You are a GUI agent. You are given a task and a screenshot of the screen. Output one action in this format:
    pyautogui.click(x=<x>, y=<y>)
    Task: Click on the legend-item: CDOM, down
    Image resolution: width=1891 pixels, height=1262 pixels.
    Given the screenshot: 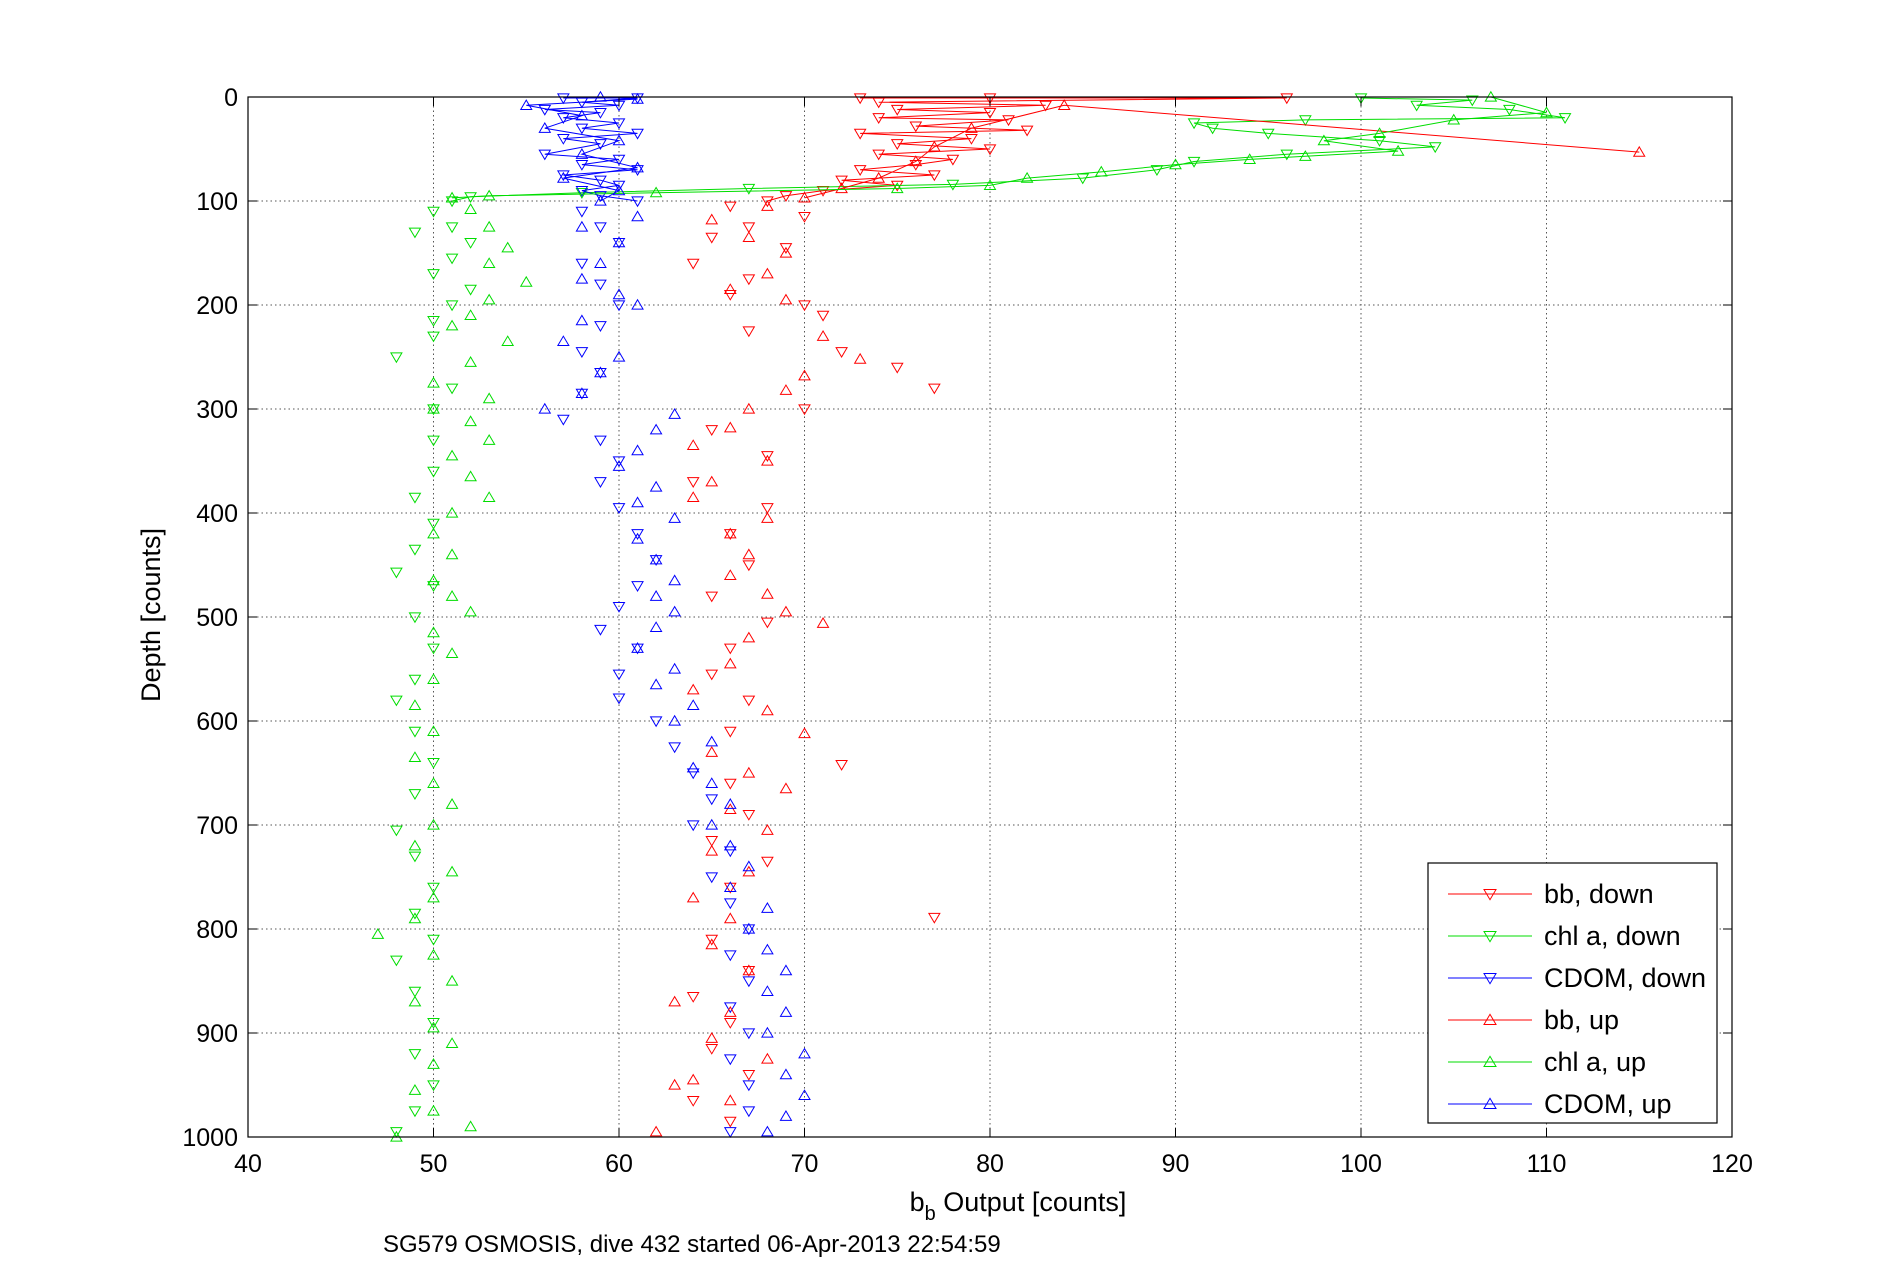 What is the action you would take?
    pyautogui.click(x=1577, y=978)
    